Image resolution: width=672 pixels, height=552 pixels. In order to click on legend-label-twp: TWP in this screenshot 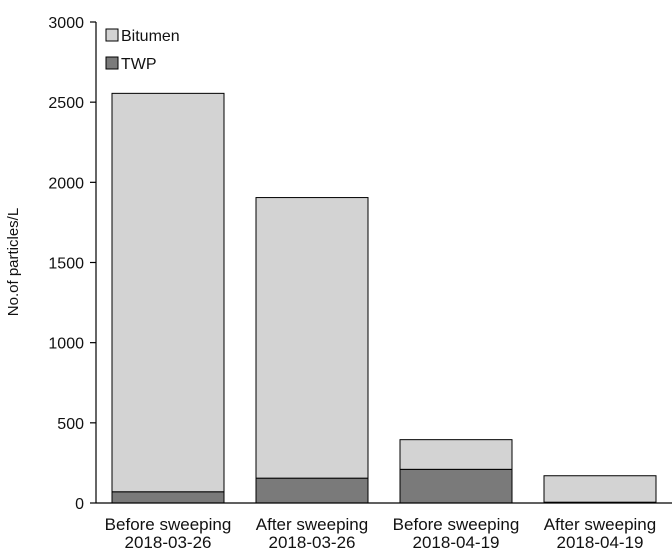, I will do `click(139, 64)`.